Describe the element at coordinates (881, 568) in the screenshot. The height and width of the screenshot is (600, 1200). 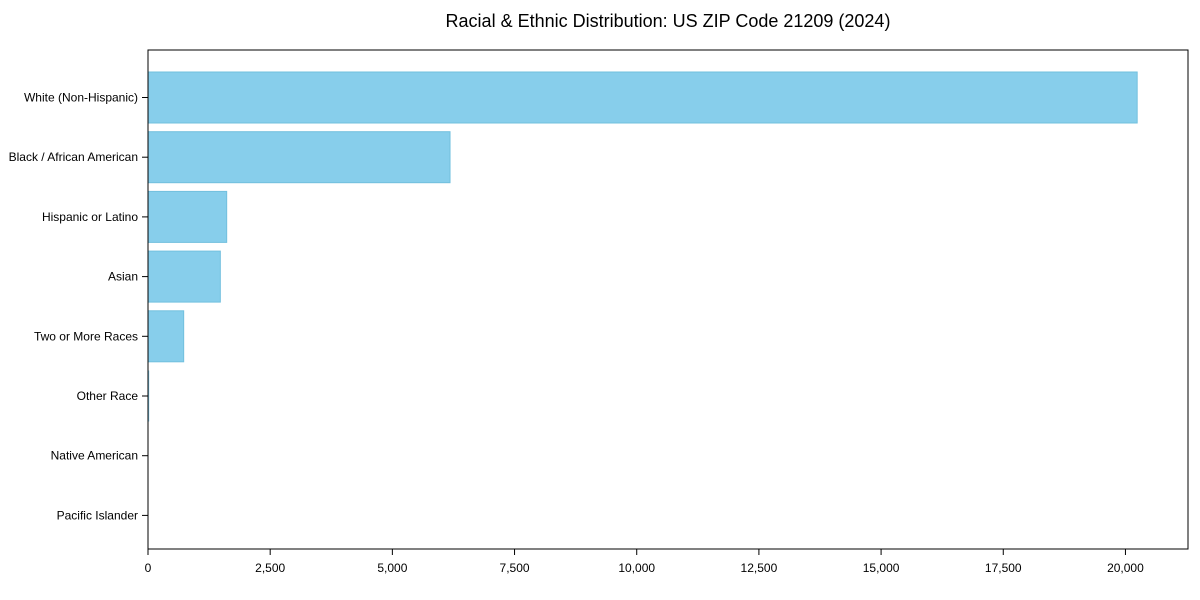
I see `x-tick-label-15000: 15,000` at that location.